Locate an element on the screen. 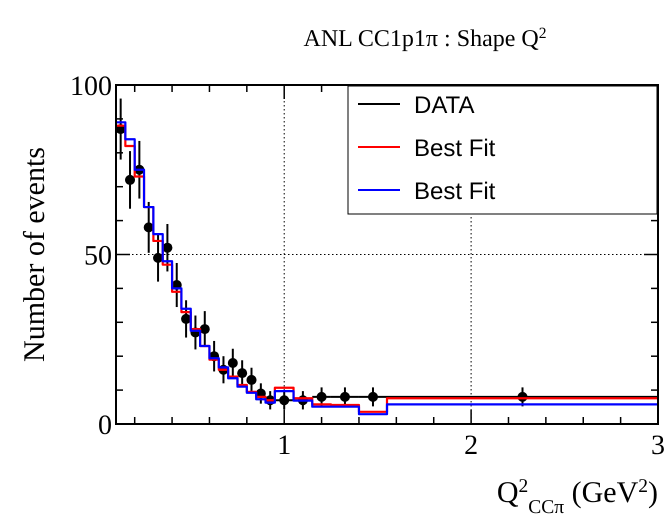 The image size is (667, 516). y-axis-title: Number of events is located at coordinates (34, 254).